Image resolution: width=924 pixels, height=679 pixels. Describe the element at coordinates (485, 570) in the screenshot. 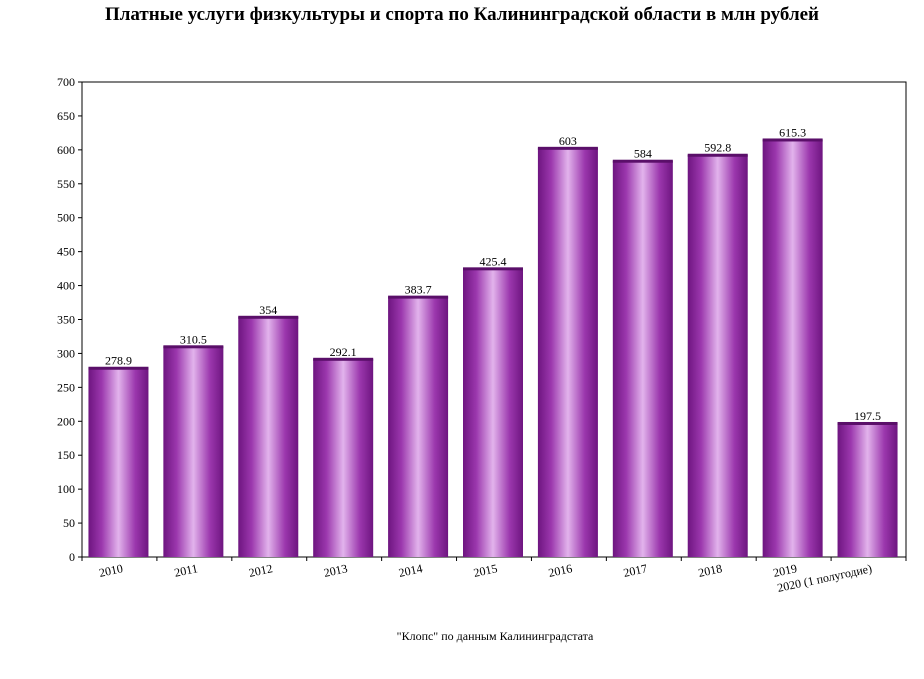

I see `x-category-label: 2015` at that location.